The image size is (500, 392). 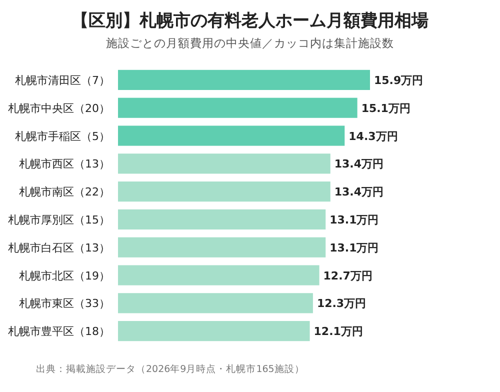 What do you see at coordinates (341, 303) in the screenshot?
I see `data-label: 12.3万円` at bounding box center [341, 303].